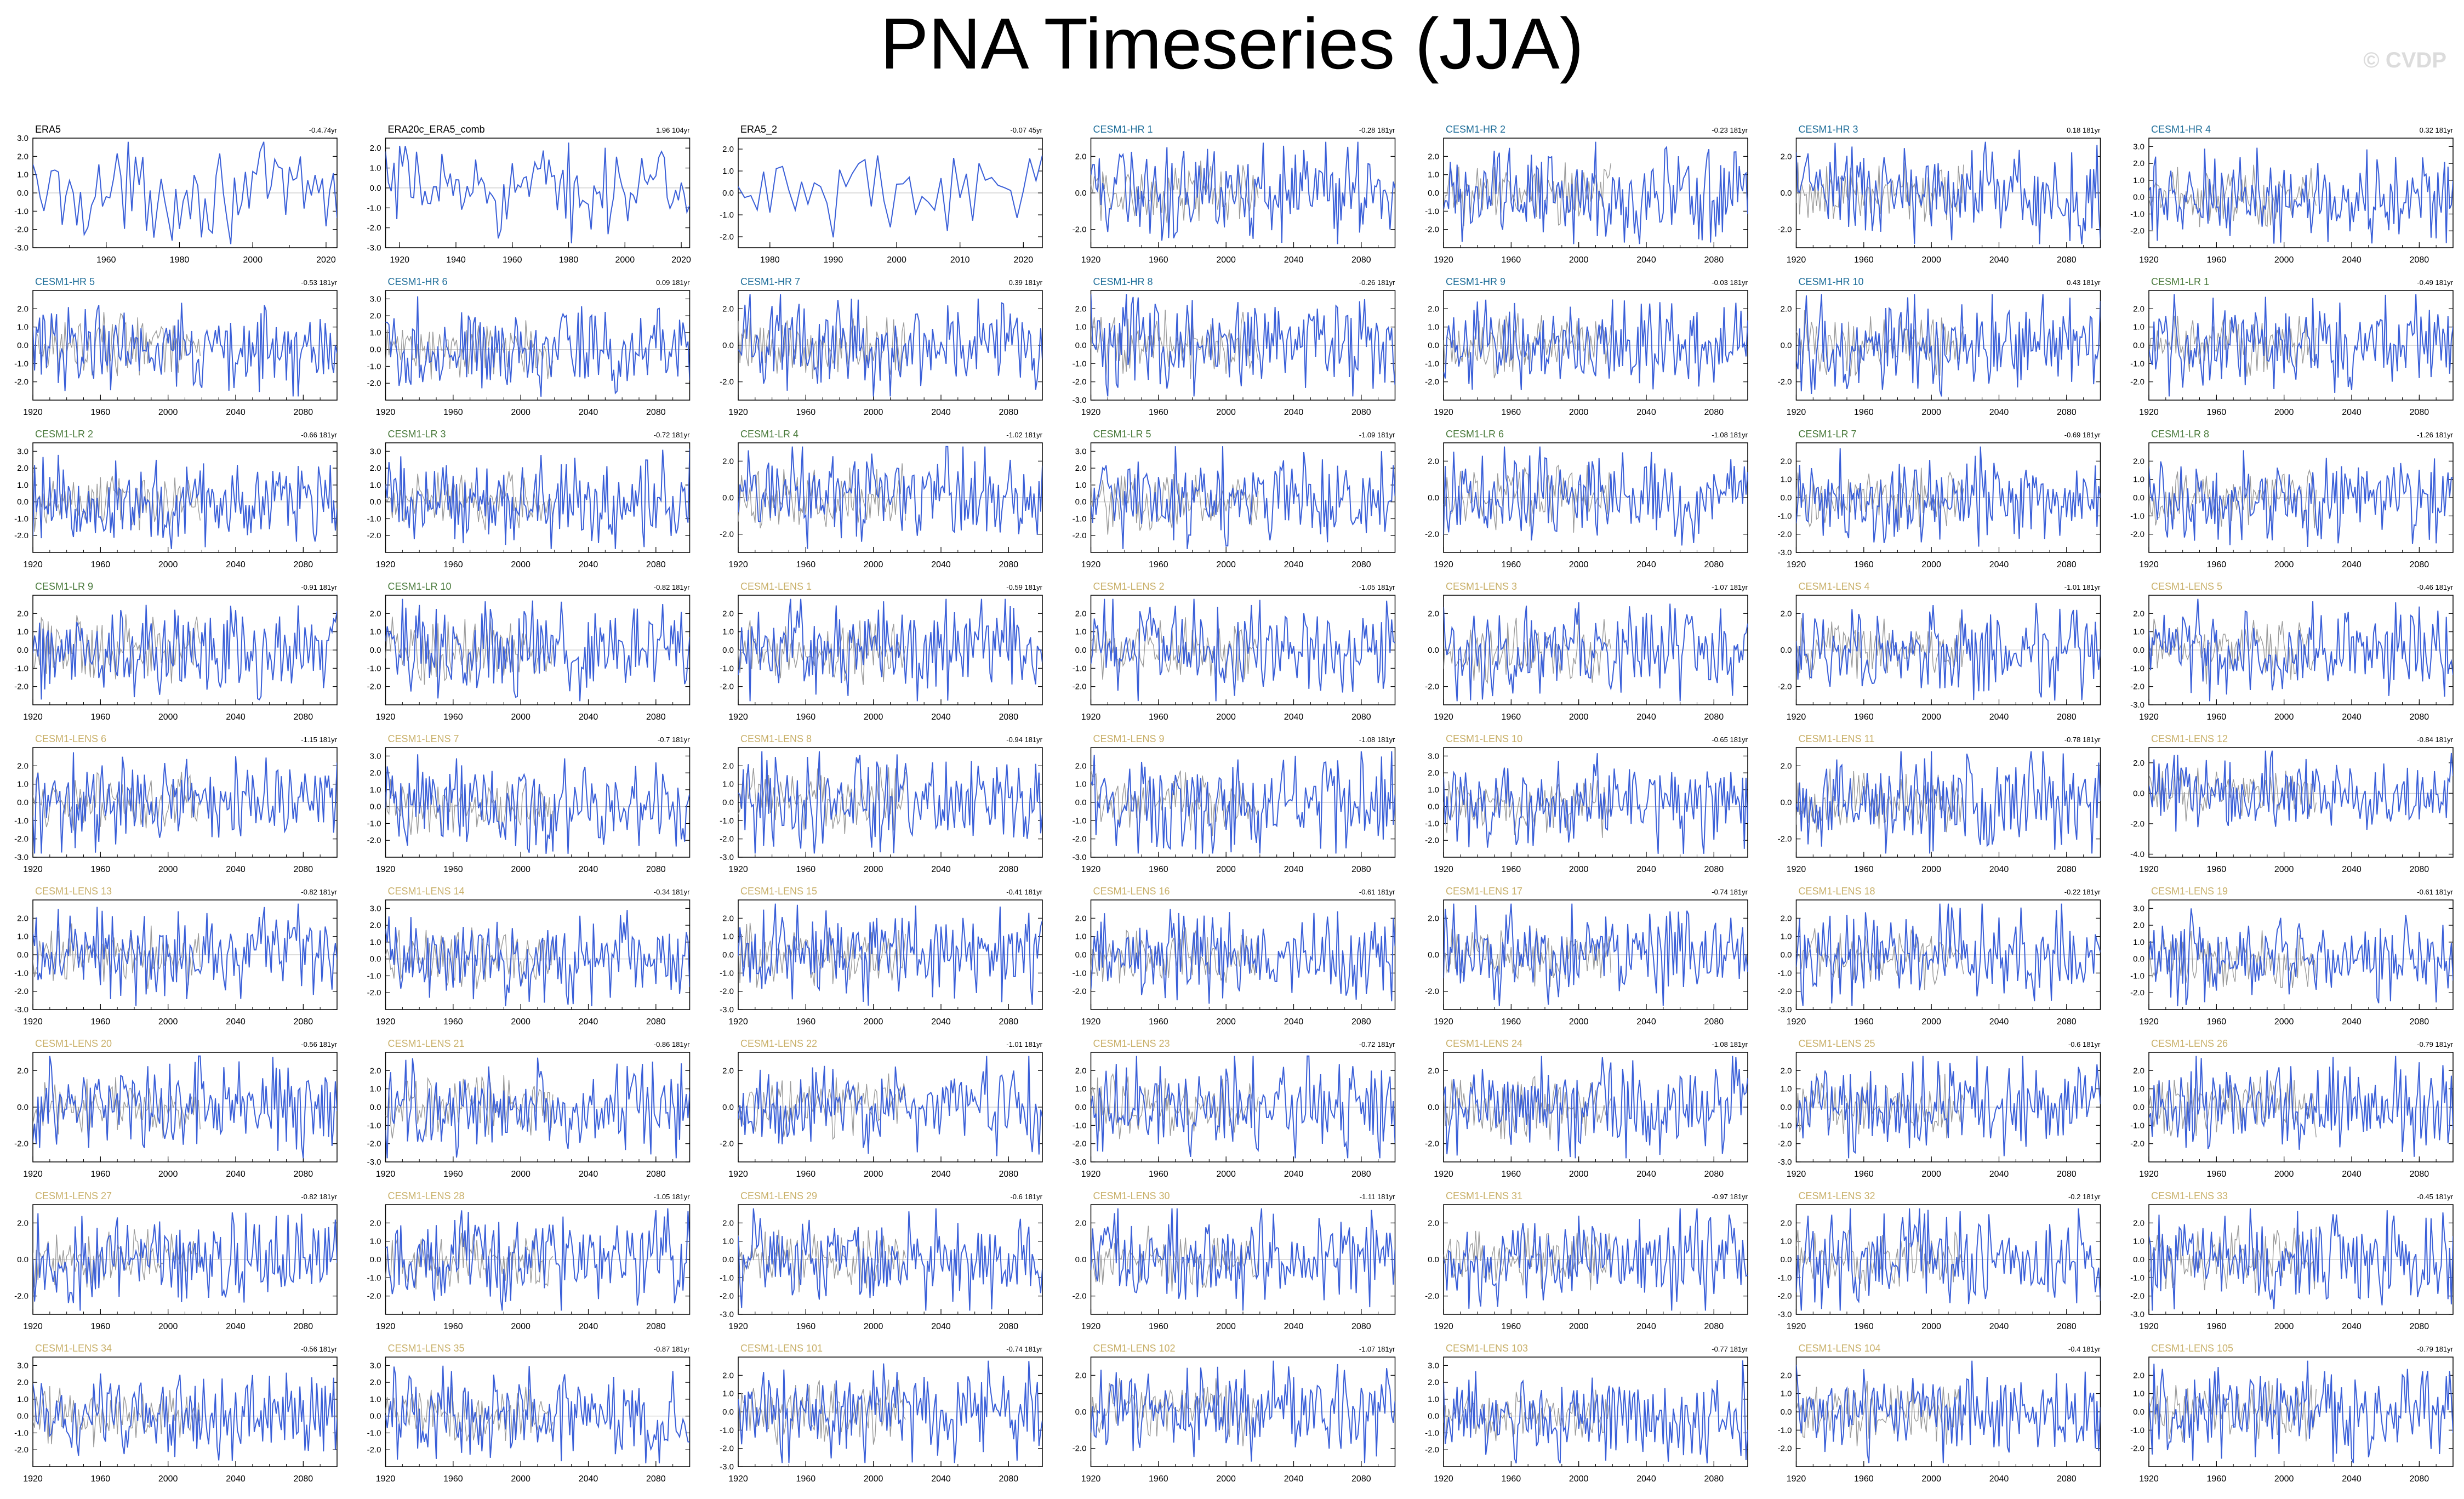  Describe the element at coordinates (2435, 1044) in the screenshot. I see `trend-label: -0.79 181yr` at that location.